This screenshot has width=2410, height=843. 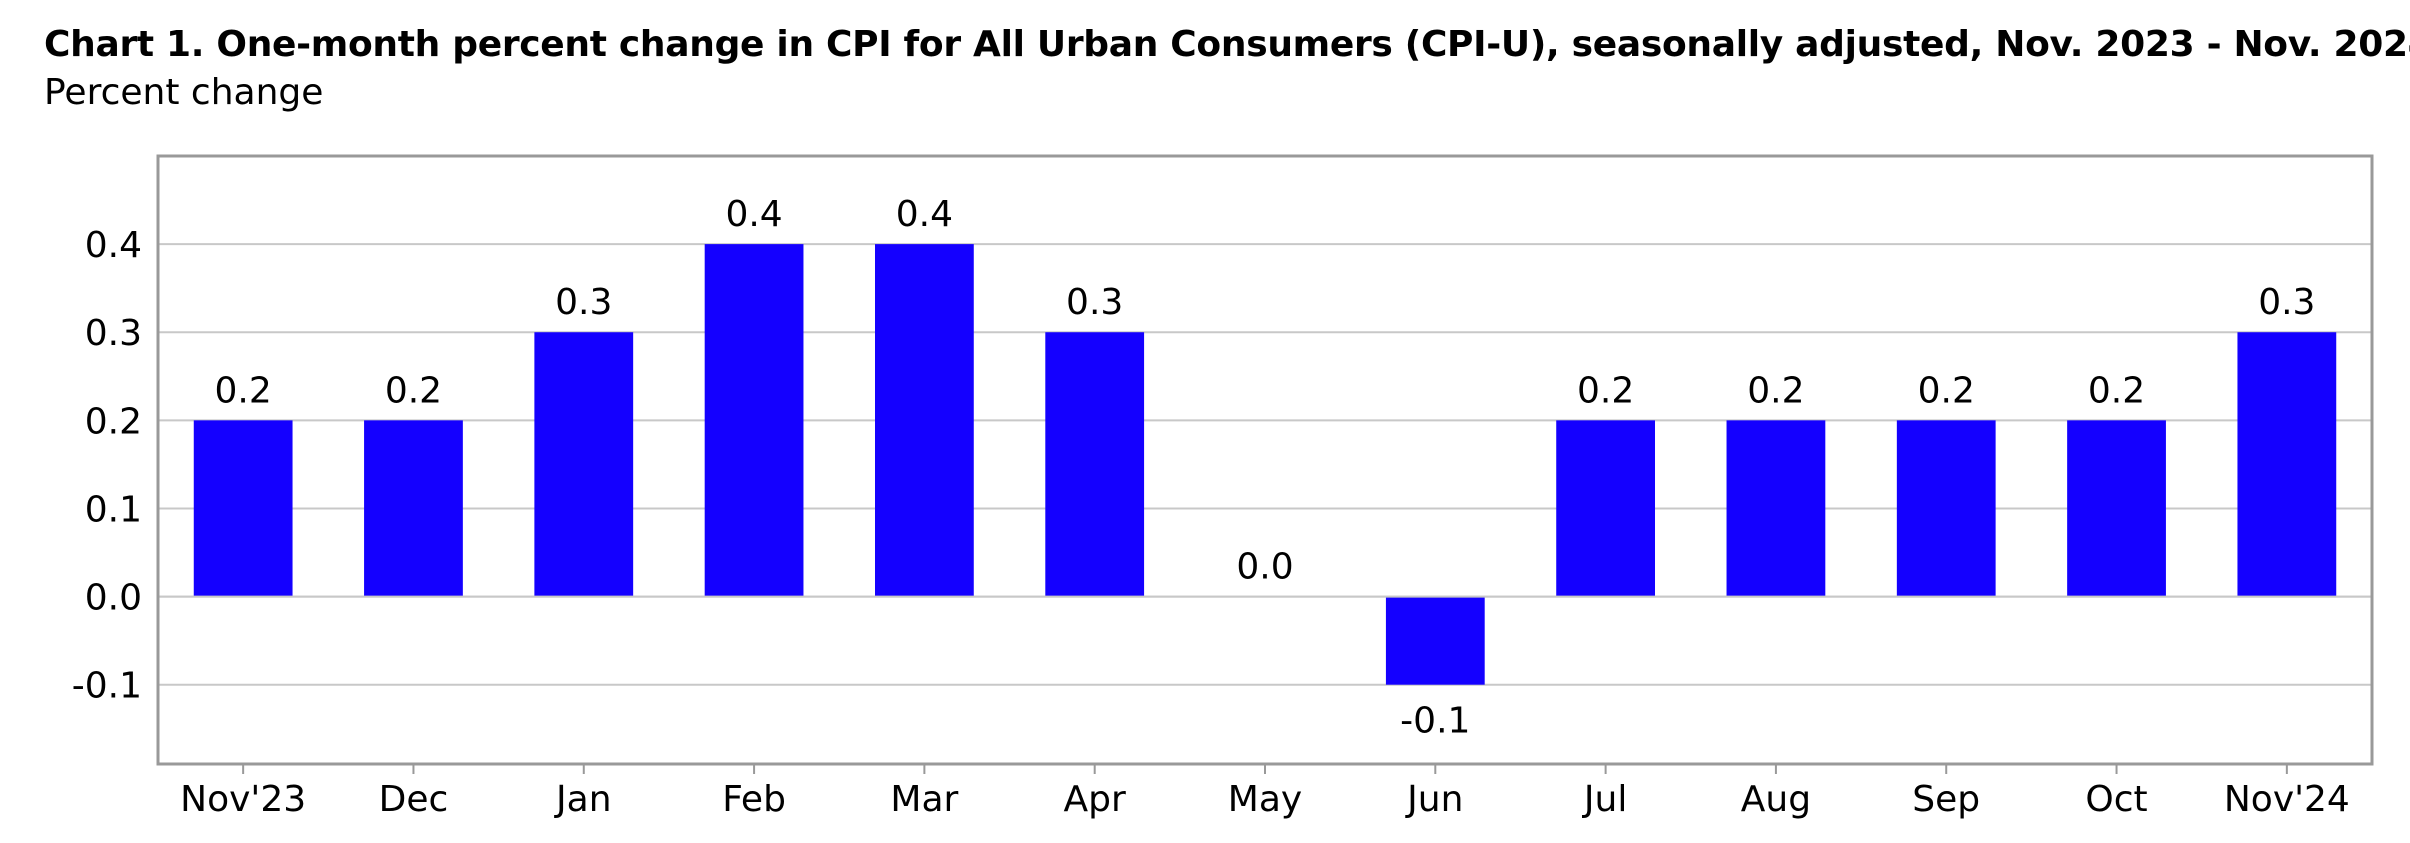 I want to click on y-tick-label: 0.2, so click(x=113, y=421).